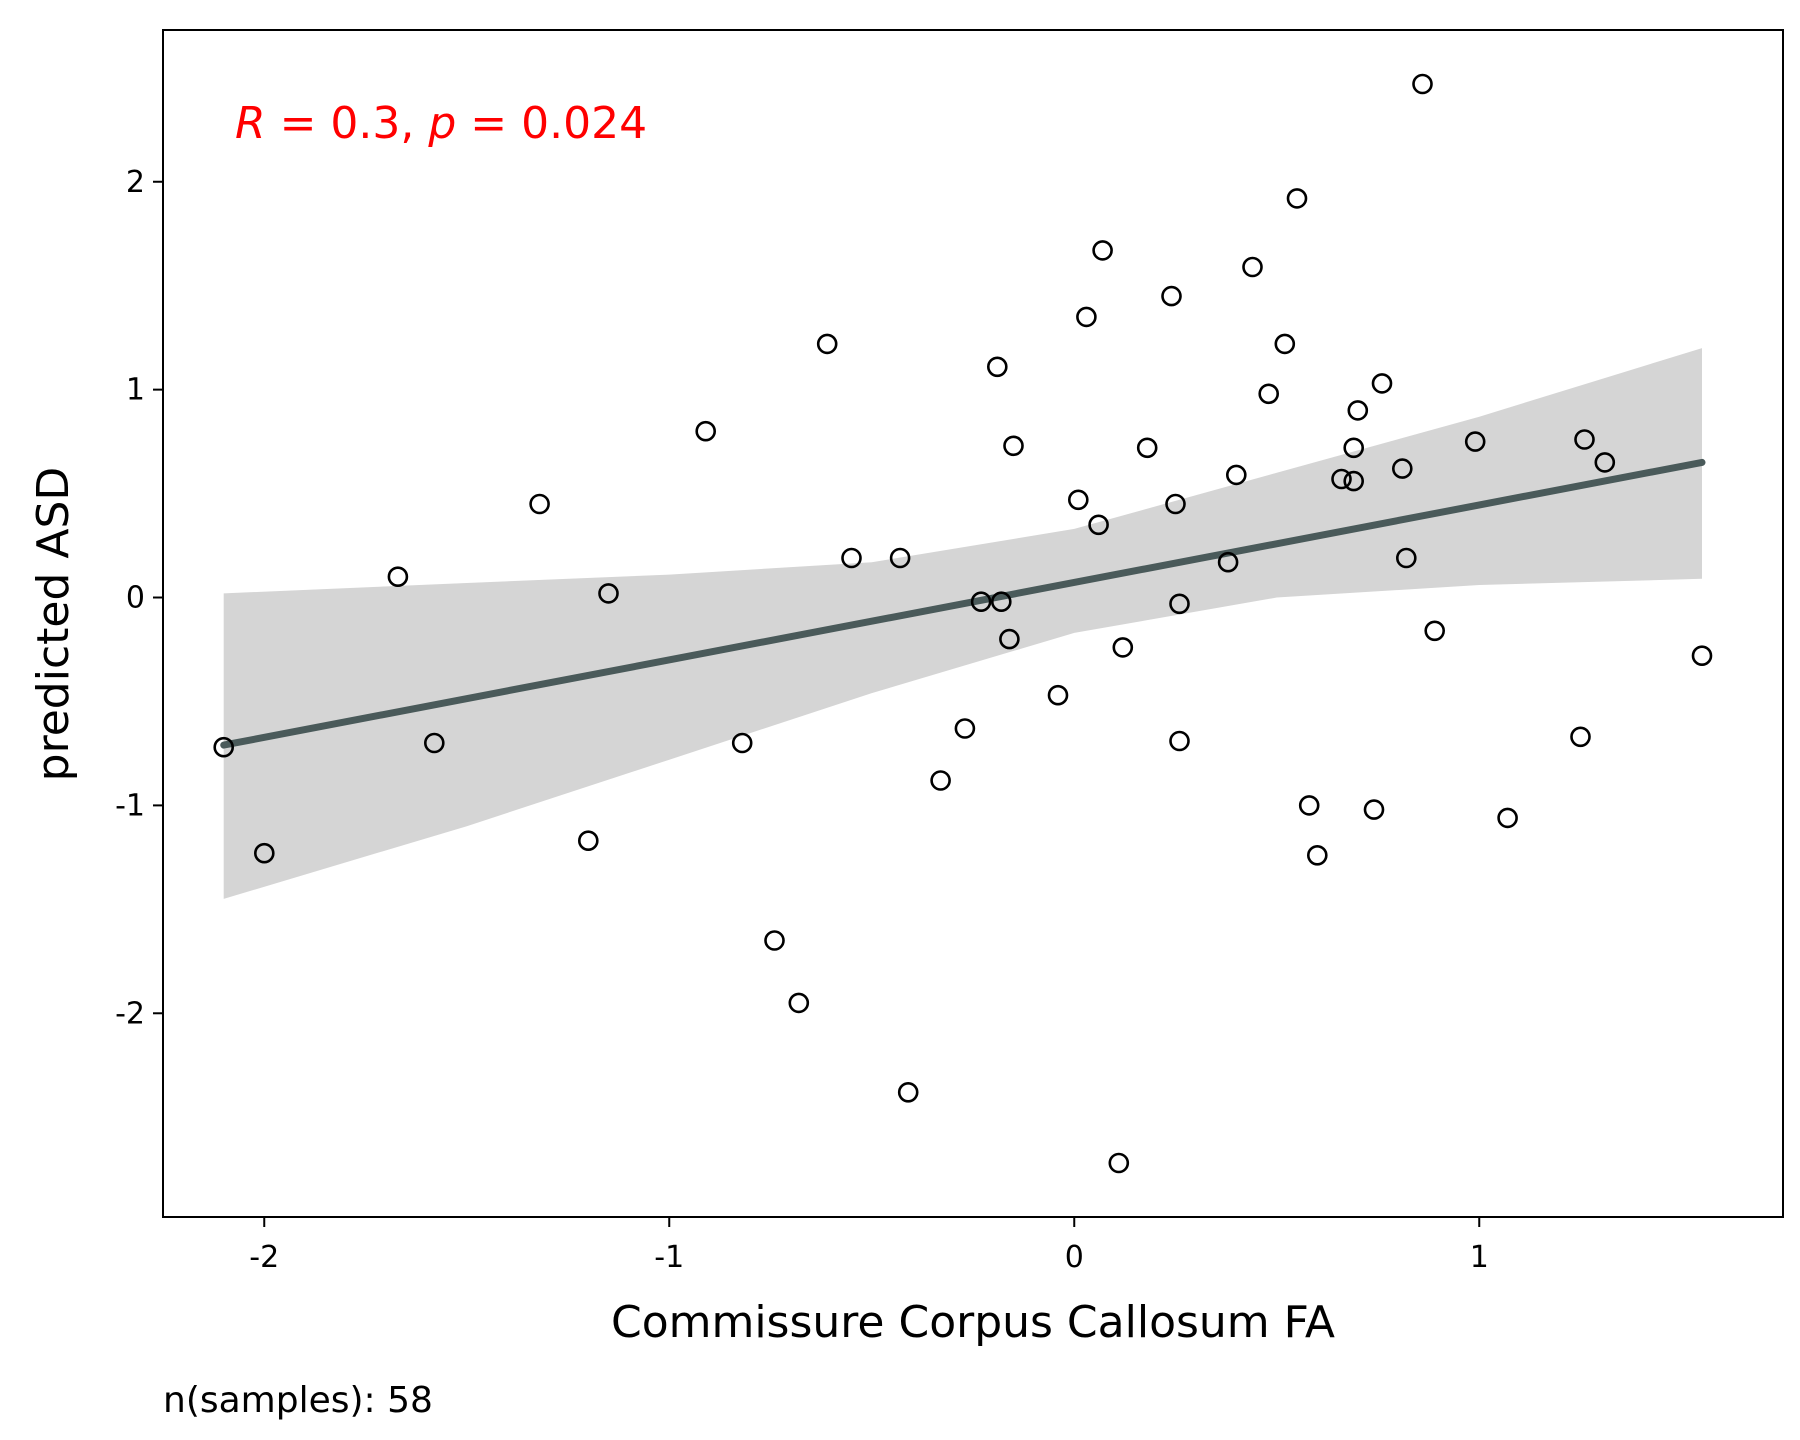 The height and width of the screenshot is (1440, 1800). Describe the element at coordinates (1074, 1257) in the screenshot. I see `x-tick-label: 0` at that location.